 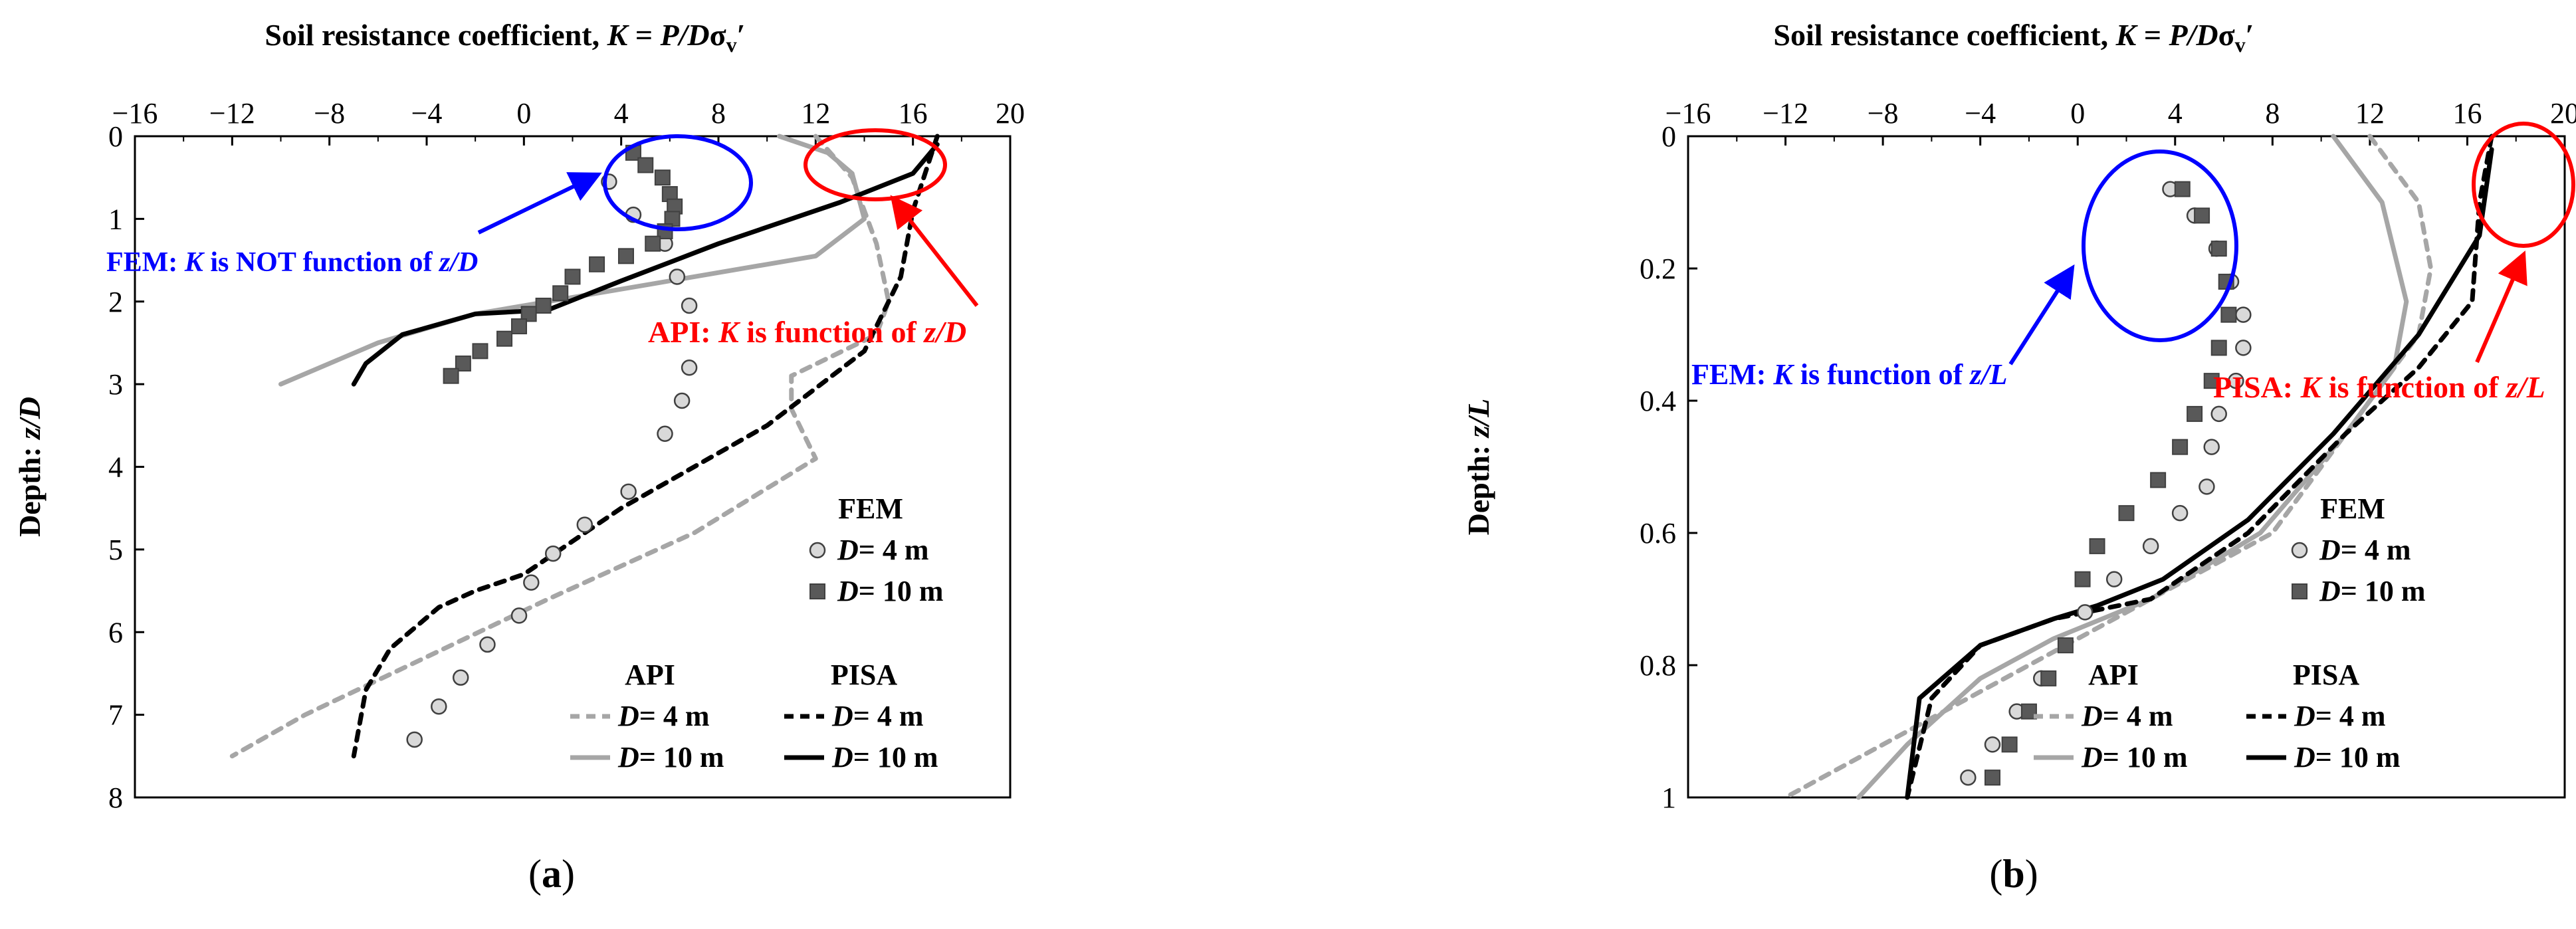 I want to click on legend-api-entry: D= 10 m, so click(x=2134, y=757).